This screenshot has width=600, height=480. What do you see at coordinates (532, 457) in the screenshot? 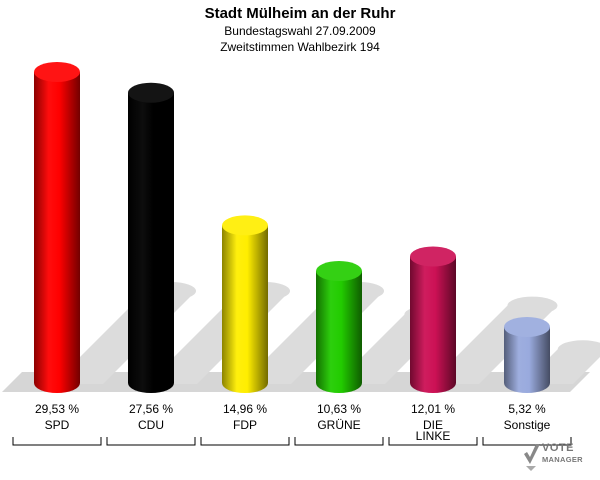
I see `checkmark-icon` at bounding box center [532, 457].